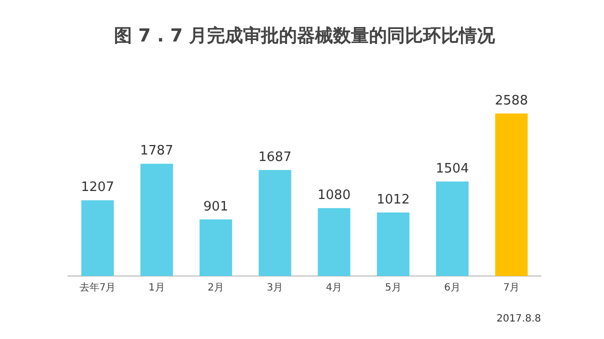 The width and height of the screenshot is (604, 339). I want to click on data-label: 1687, so click(275, 157).